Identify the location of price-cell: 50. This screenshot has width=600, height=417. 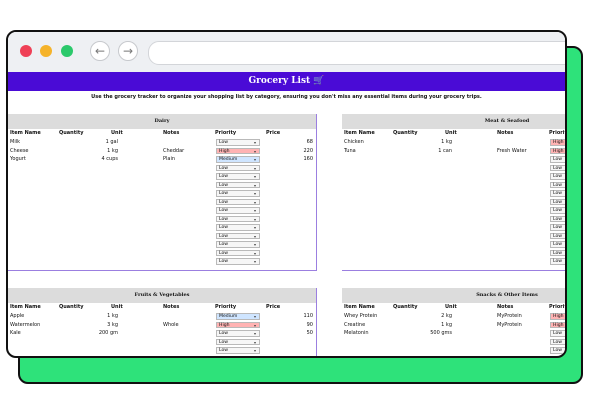
(309, 333).